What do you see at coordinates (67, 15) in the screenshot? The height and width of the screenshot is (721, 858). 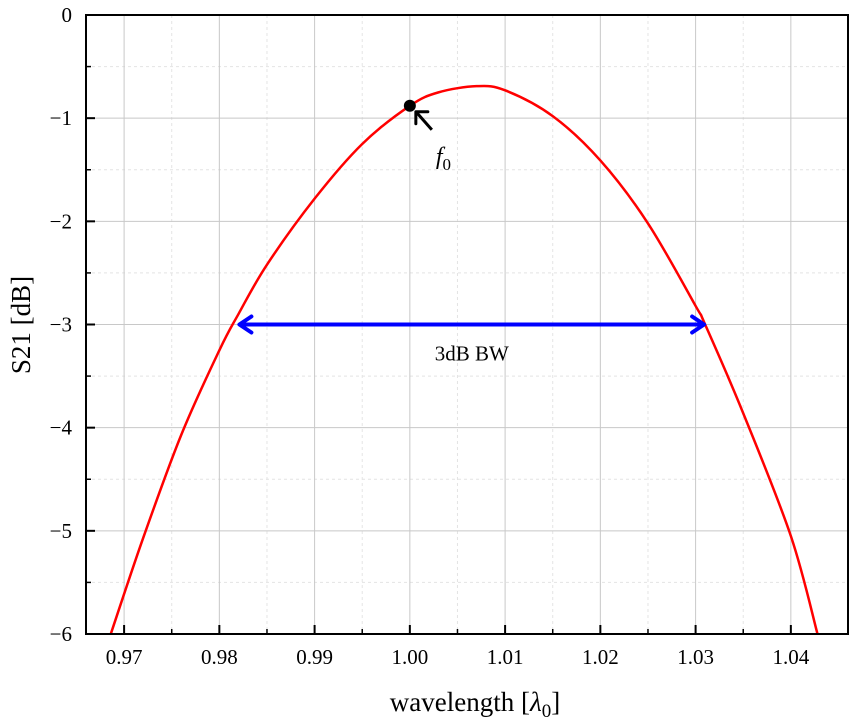 I see `y-tick-label: 0` at bounding box center [67, 15].